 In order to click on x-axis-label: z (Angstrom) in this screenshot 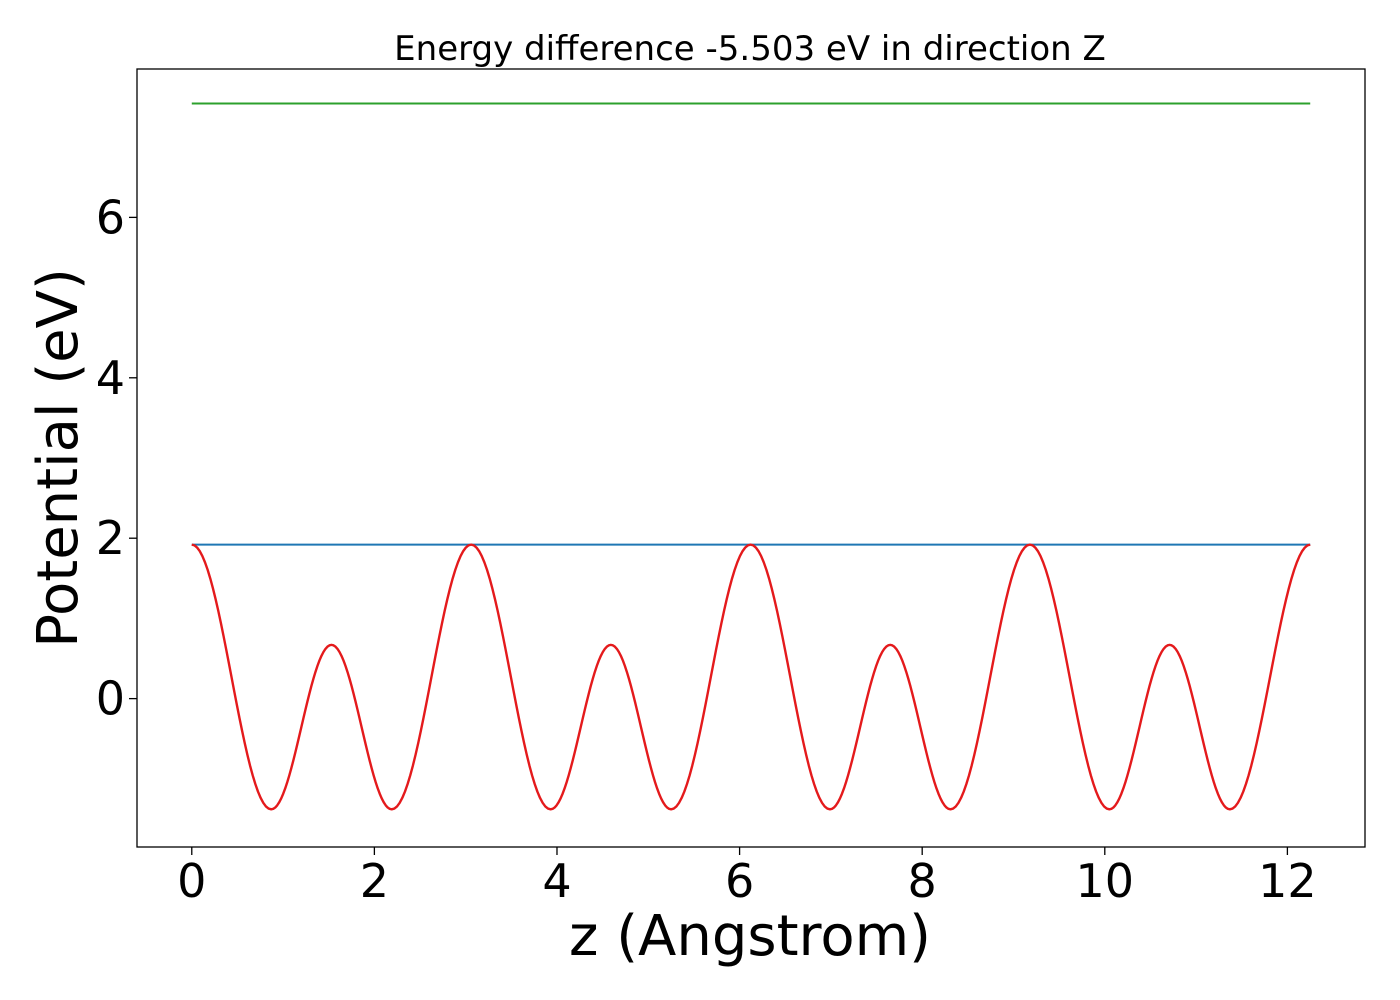, I will do `click(750, 936)`.